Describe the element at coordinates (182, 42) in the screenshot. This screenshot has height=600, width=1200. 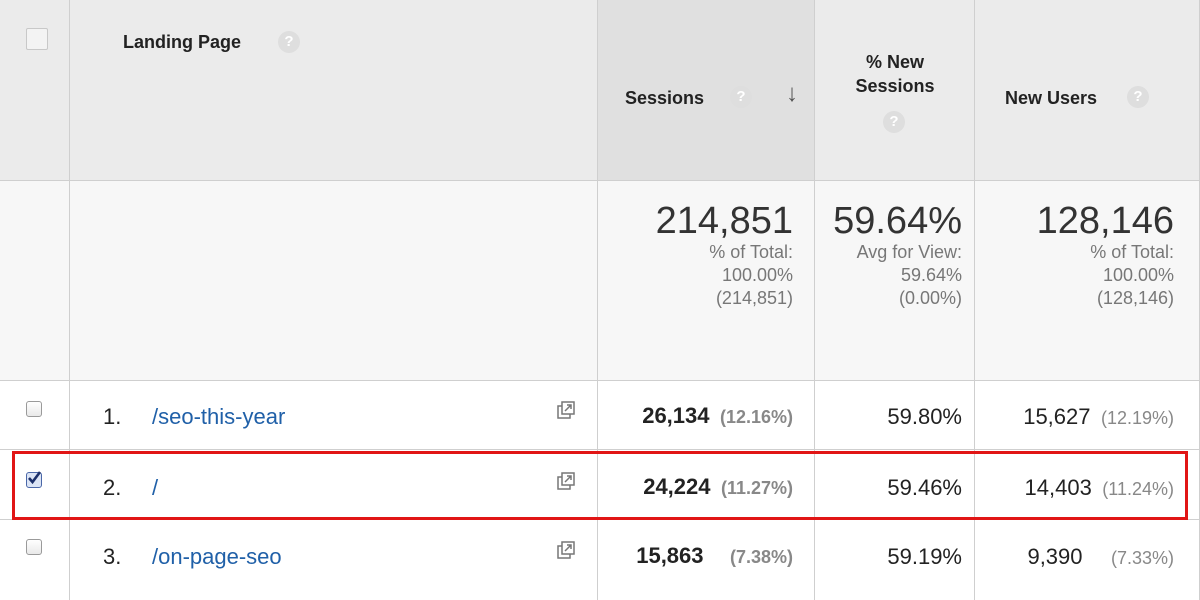
I see `landing-page-label: Landing Page` at that location.